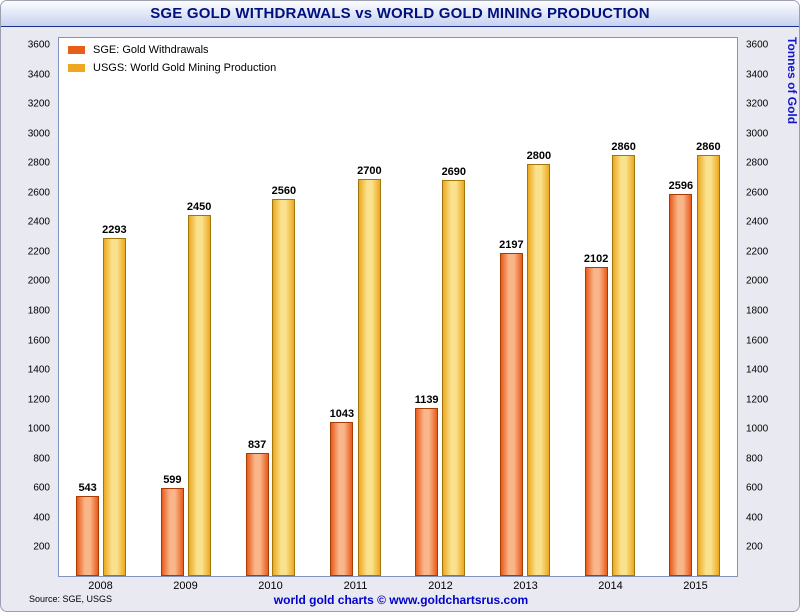  I want to click on bar-group-2011: 1043 2700, so click(355, 311).